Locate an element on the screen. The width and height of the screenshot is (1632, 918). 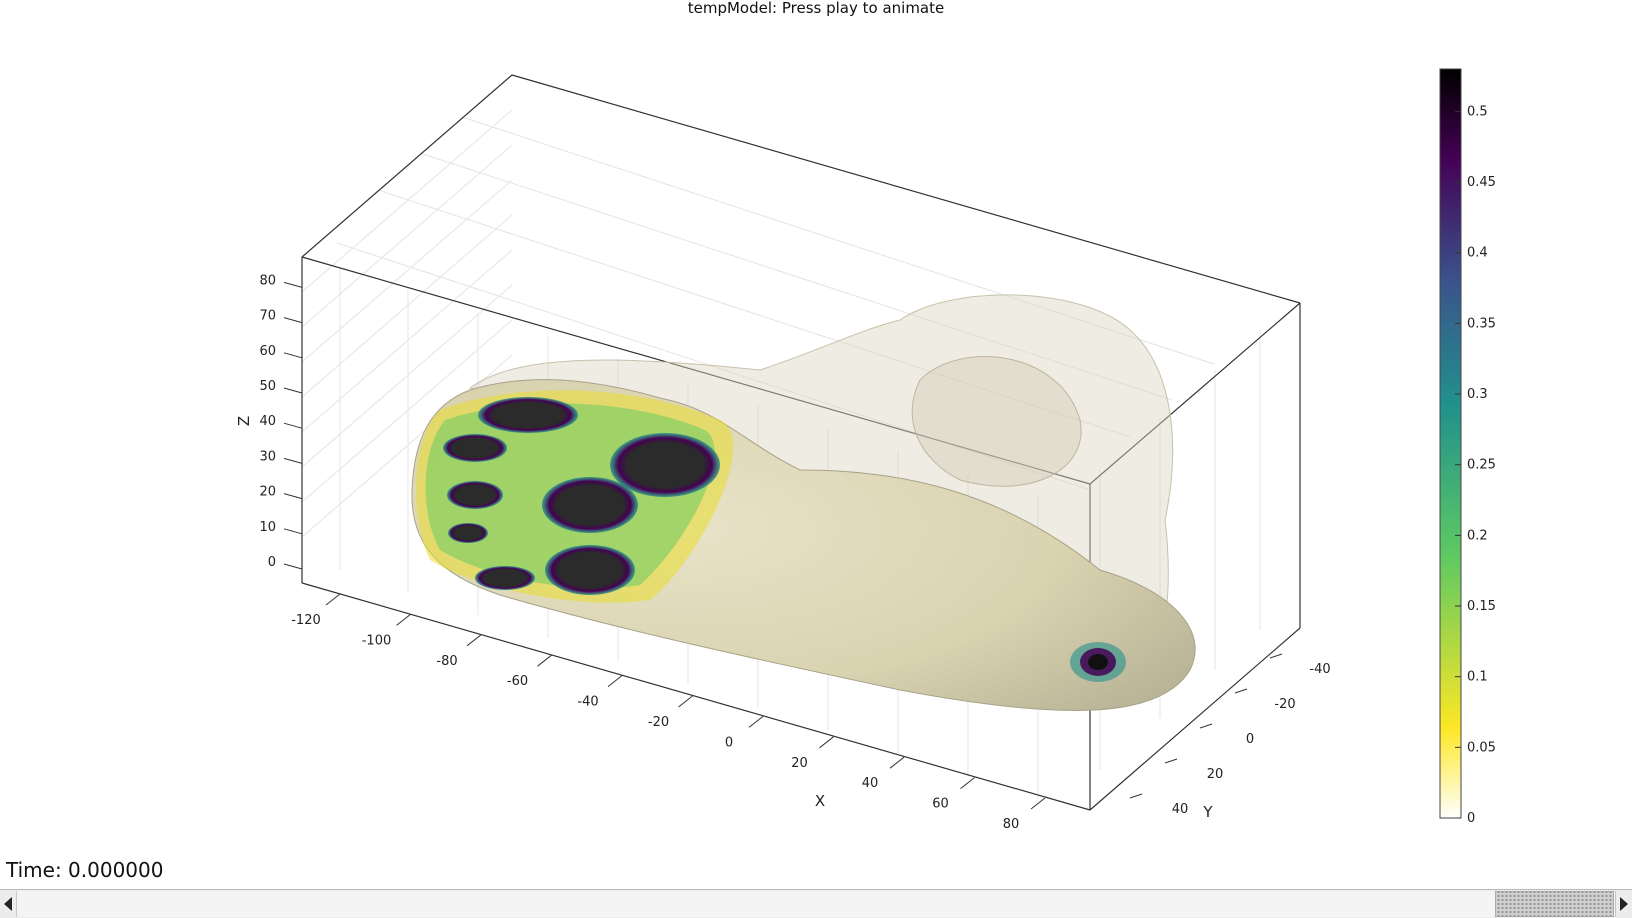
x-tick-label: 0 is located at coordinates (729, 742).